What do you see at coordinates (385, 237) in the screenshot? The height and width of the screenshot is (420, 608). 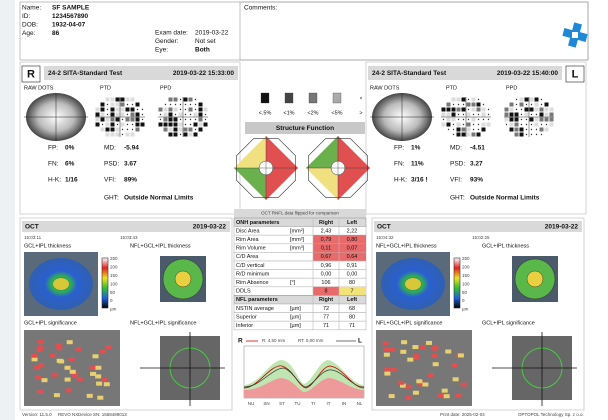 I see `scan-time: 15:04:32` at bounding box center [385, 237].